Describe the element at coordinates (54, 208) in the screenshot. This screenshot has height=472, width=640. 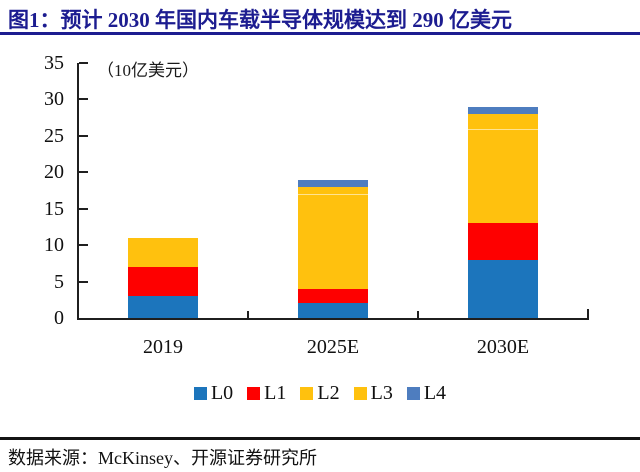
I see `y-axis-tick-label: 15` at that location.